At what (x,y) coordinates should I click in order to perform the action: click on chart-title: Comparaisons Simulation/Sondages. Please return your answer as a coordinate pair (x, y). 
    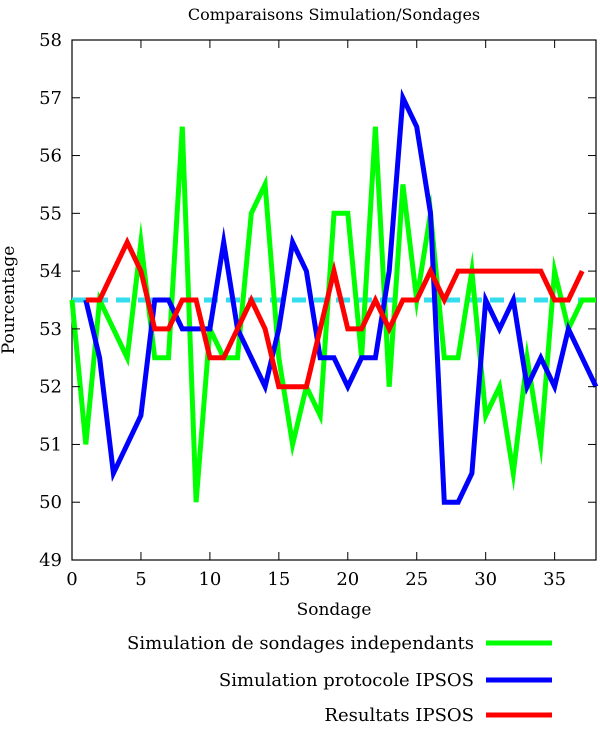
    Looking at the image, I should click on (334, 14).